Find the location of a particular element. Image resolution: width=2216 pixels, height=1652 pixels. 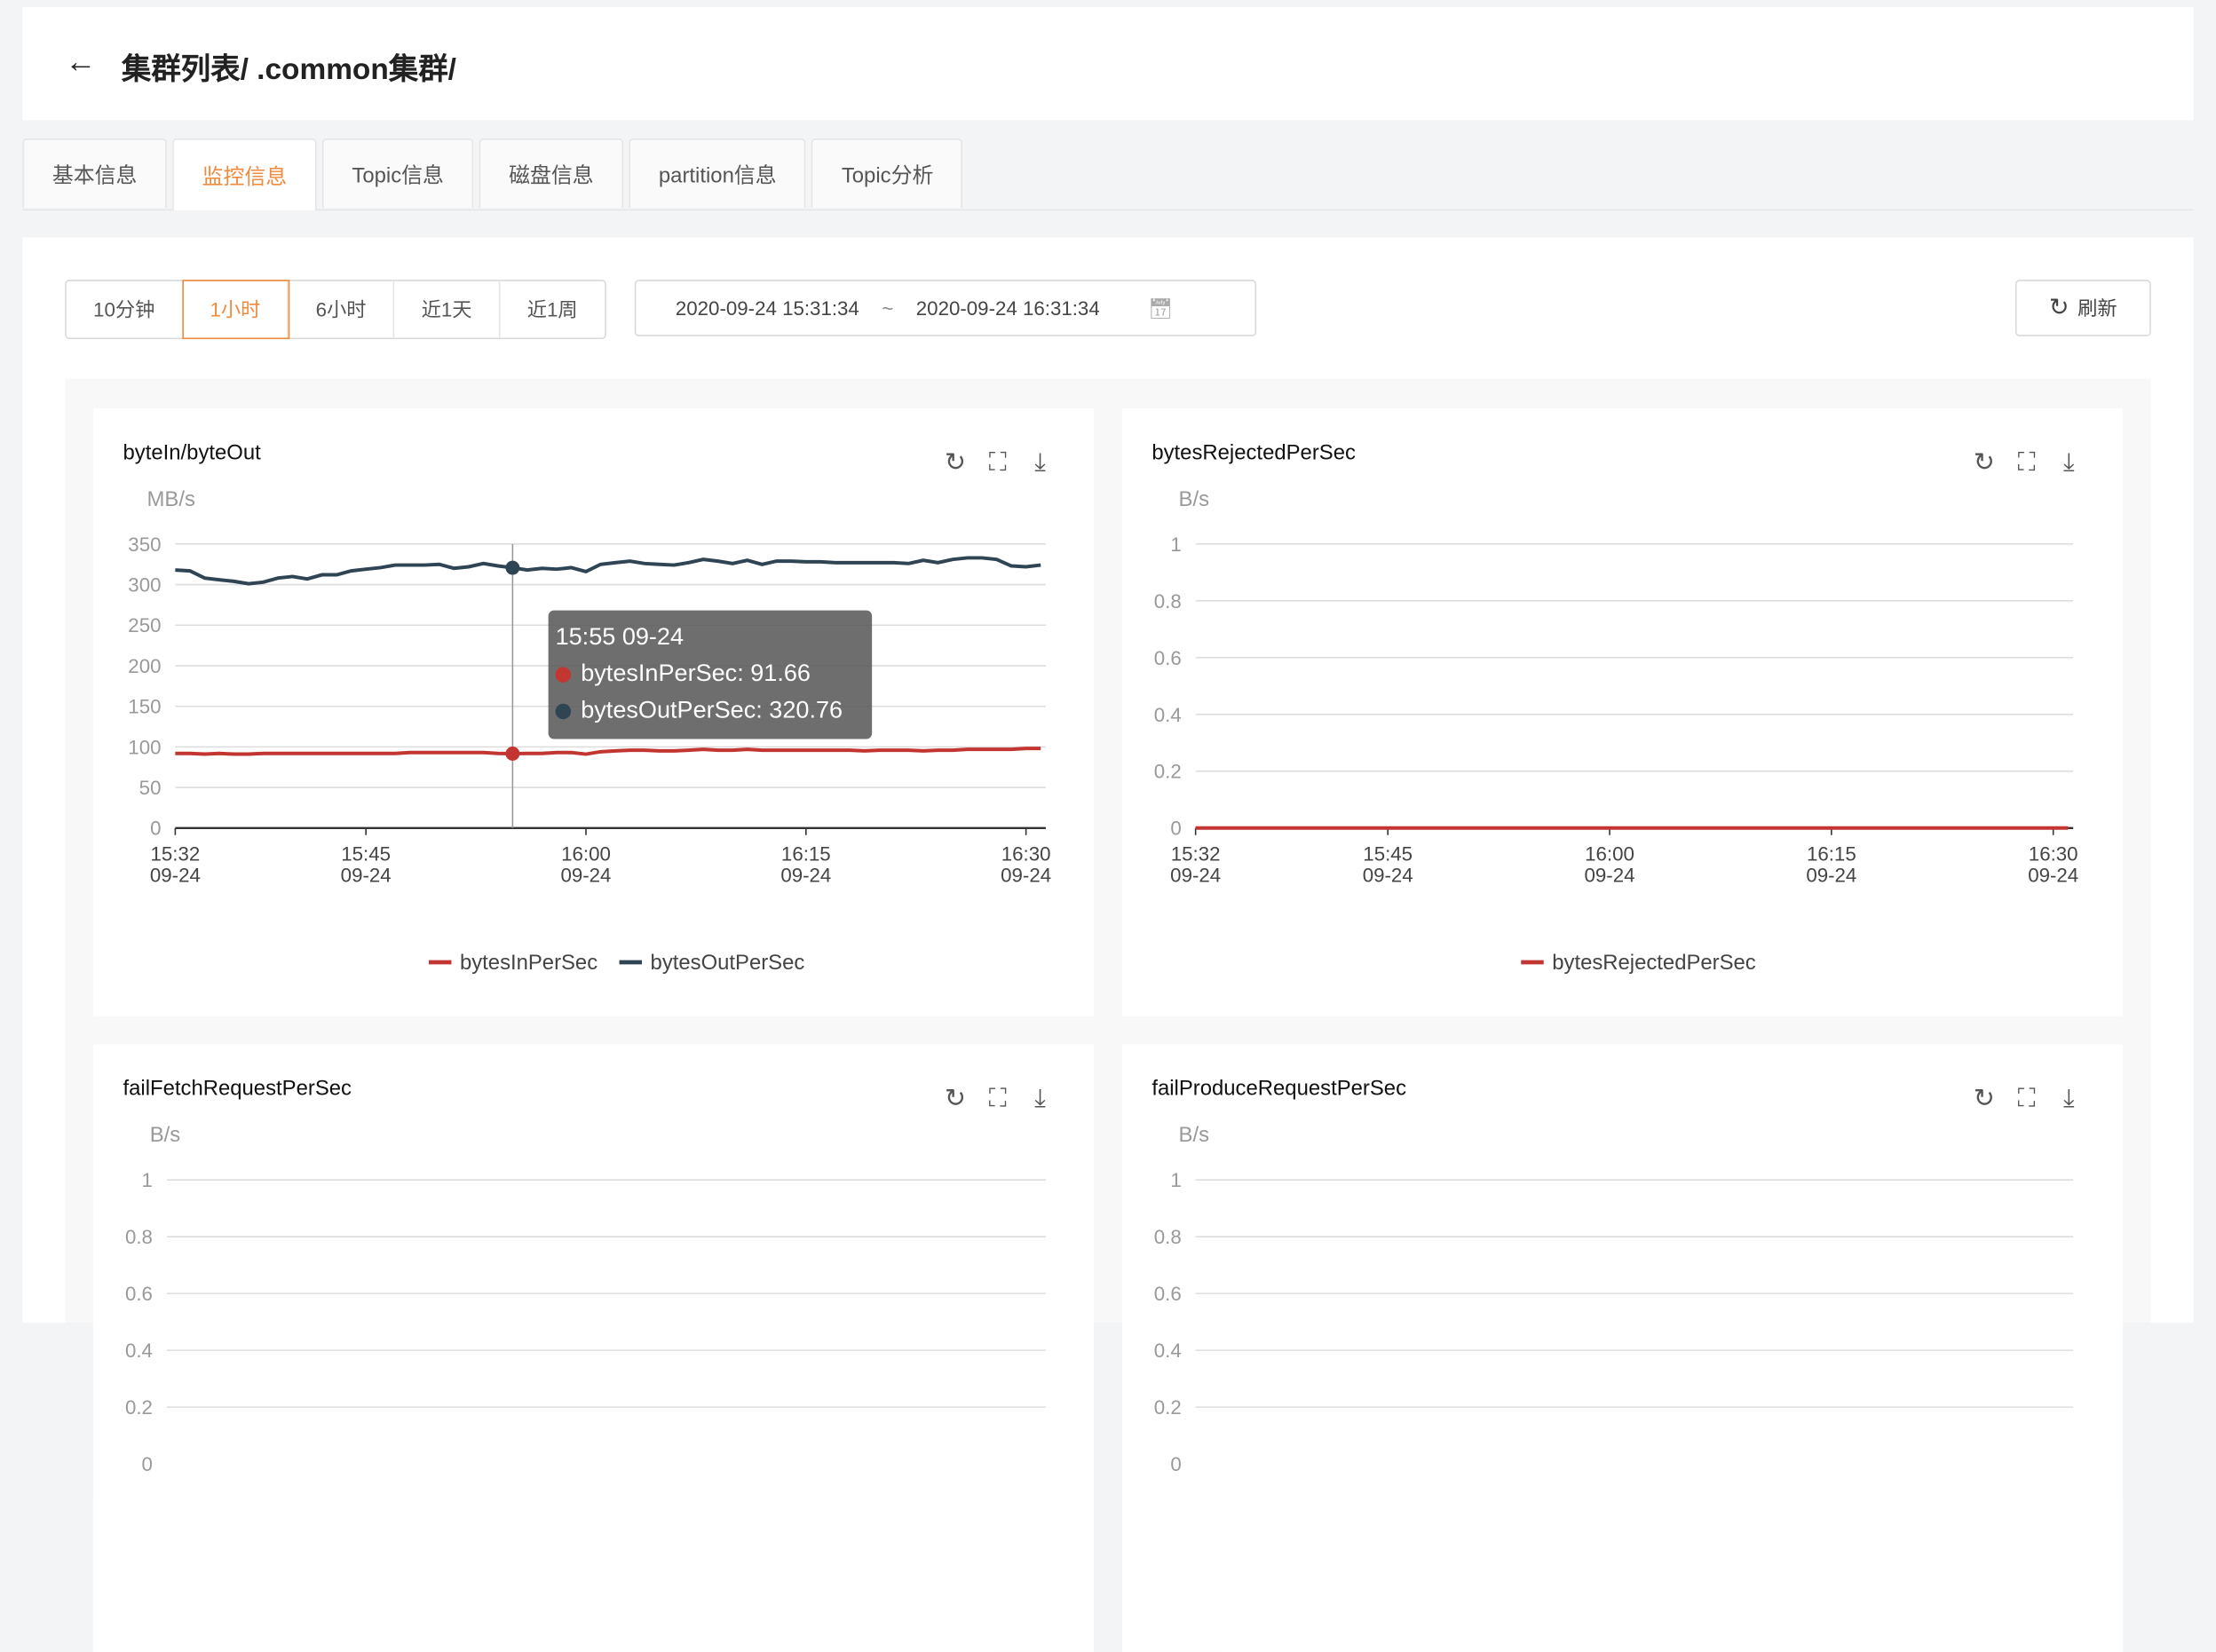

x-tick-label: 15:45 is located at coordinates (366, 853).